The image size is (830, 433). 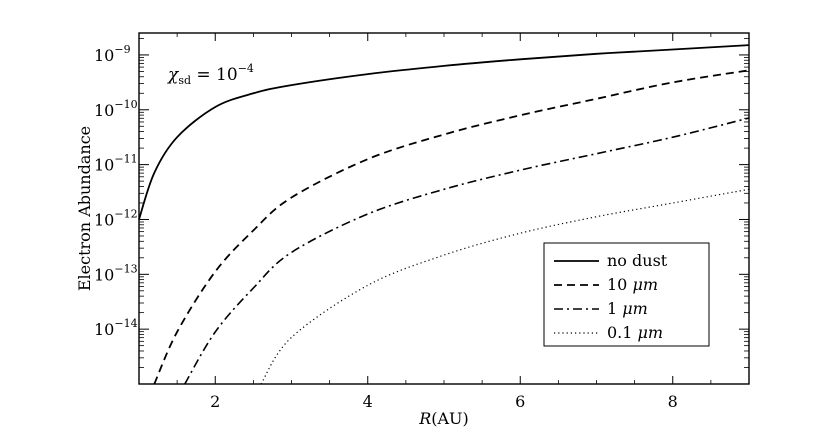 What do you see at coordinates (520, 401) in the screenshot?
I see `x-tick-label: 6` at bounding box center [520, 401].